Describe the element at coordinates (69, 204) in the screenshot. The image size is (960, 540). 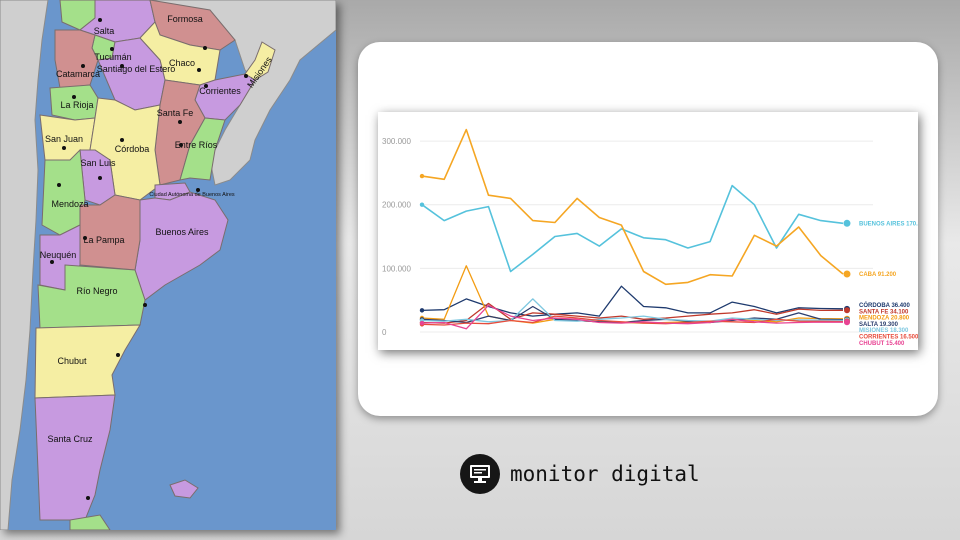
I see `map-label-mendoza: Mendoza` at that location.